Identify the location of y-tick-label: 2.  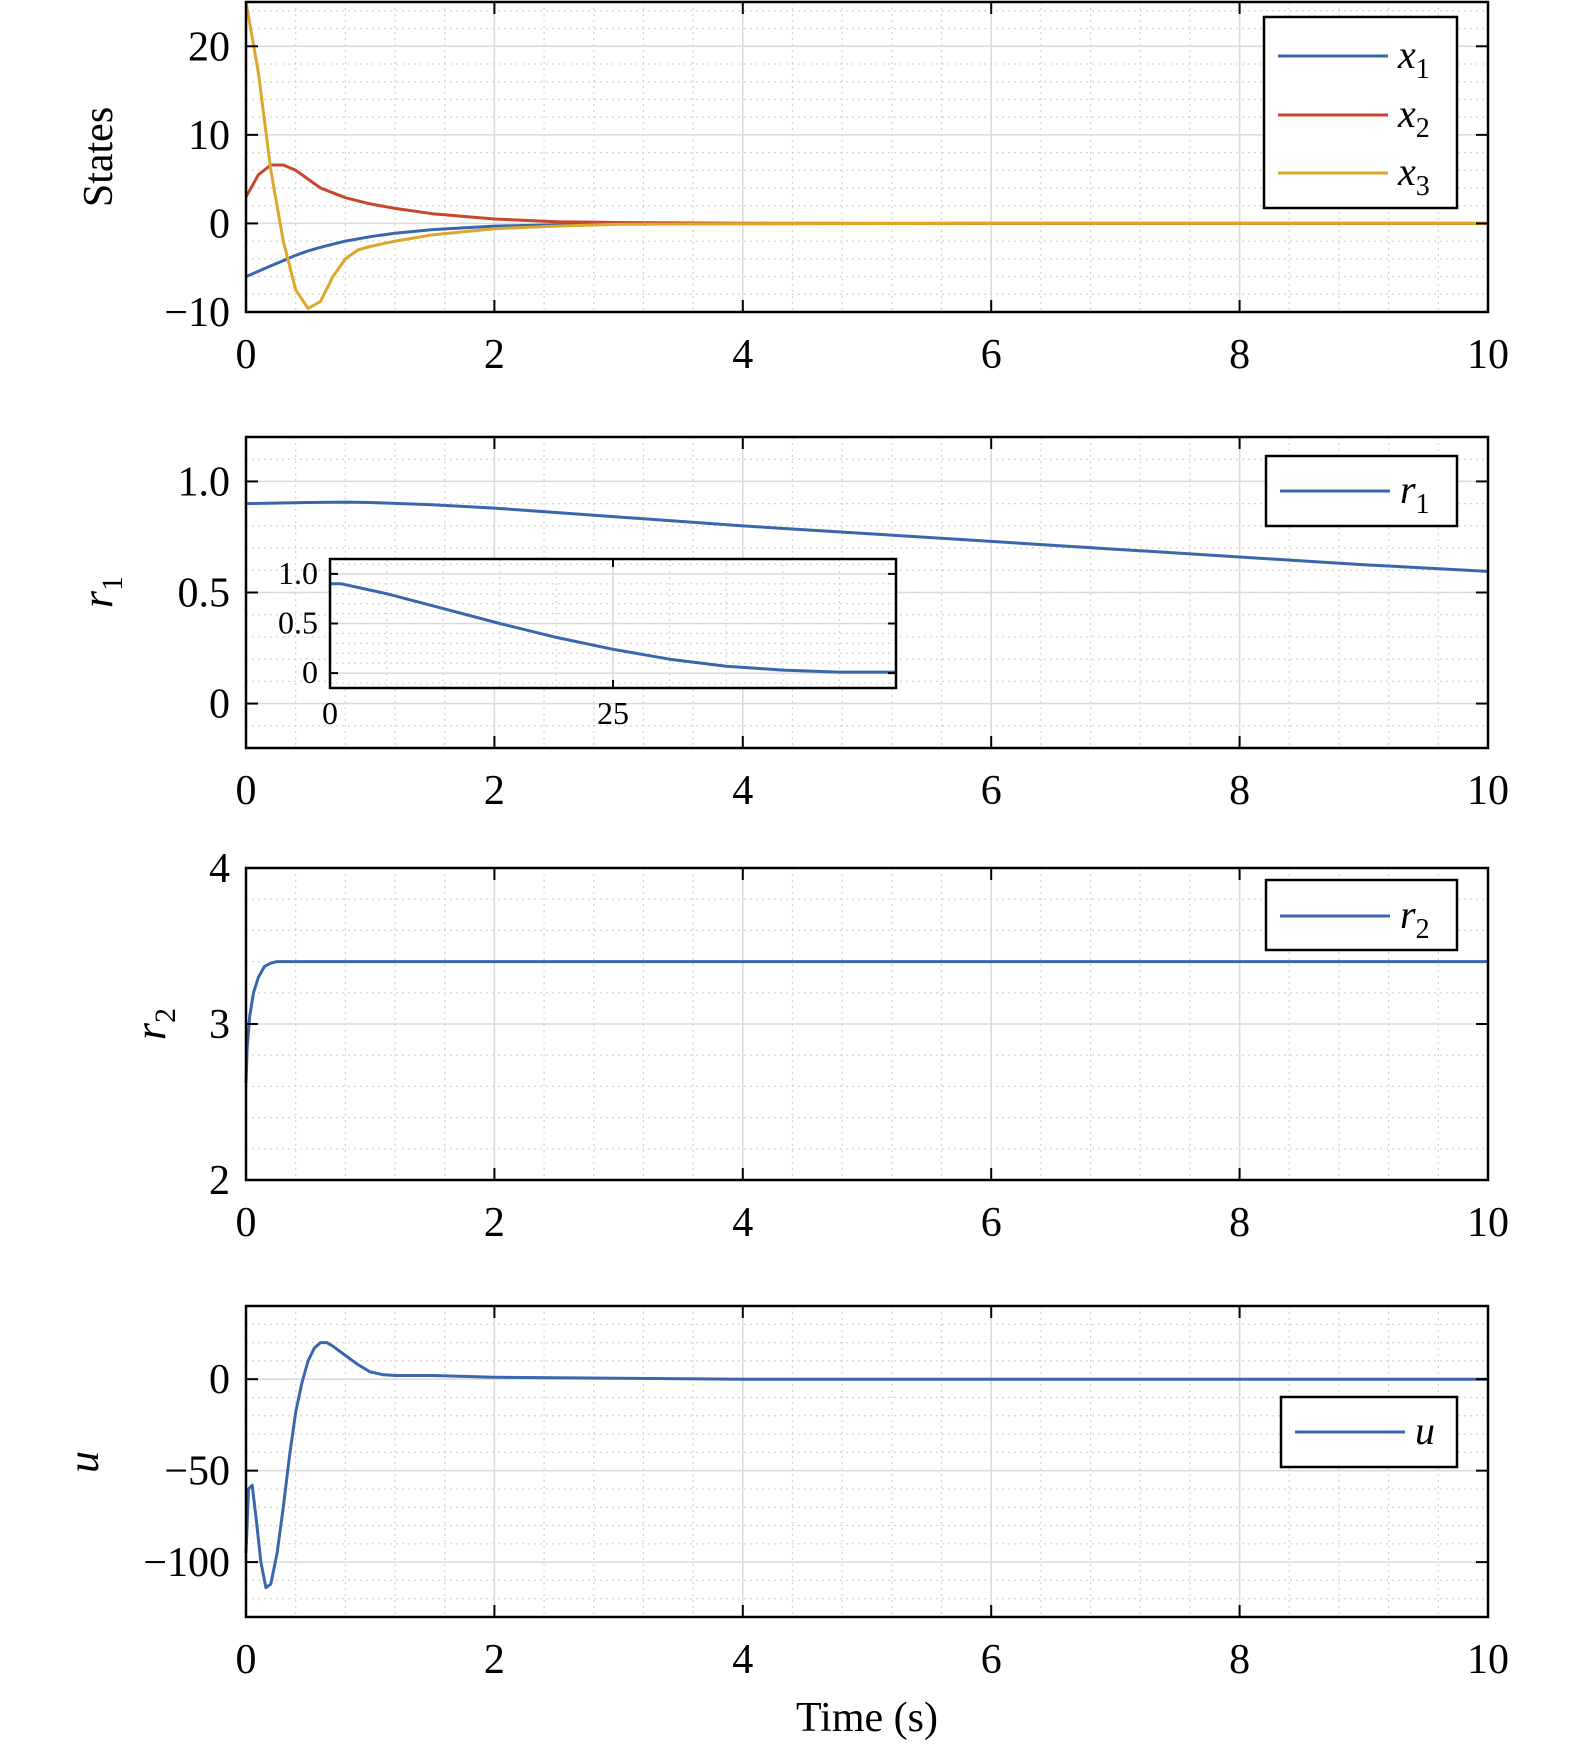
(219, 1181).